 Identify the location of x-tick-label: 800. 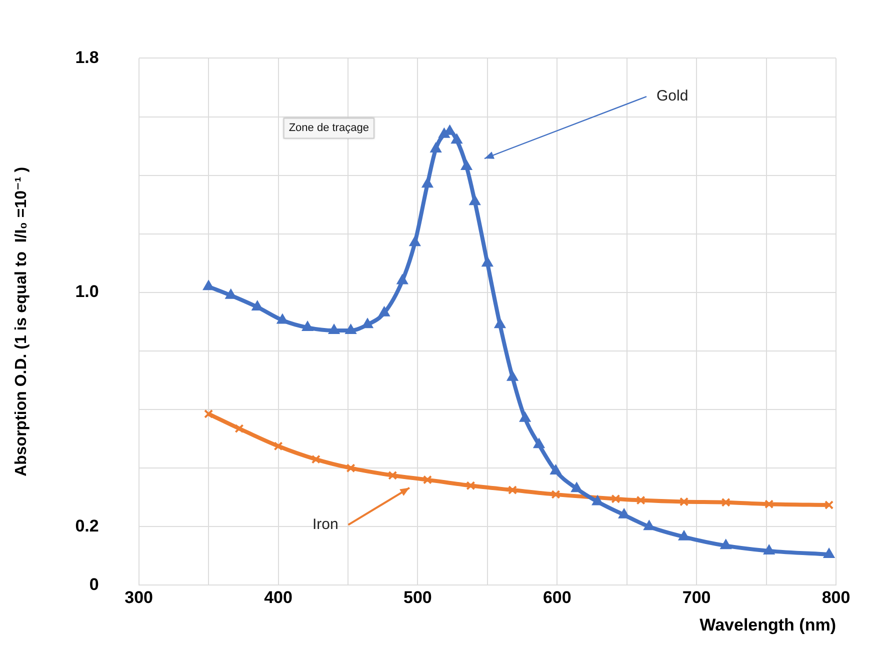
(836, 598).